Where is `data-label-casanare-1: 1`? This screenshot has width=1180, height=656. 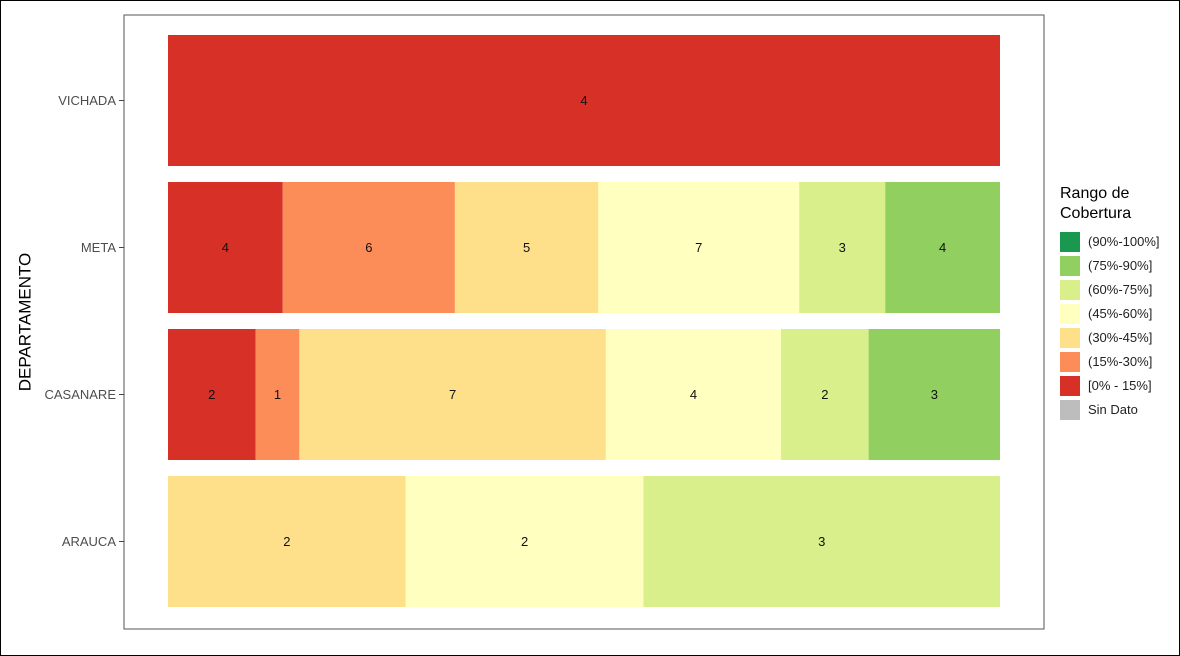 data-label-casanare-1: 1 is located at coordinates (277, 394).